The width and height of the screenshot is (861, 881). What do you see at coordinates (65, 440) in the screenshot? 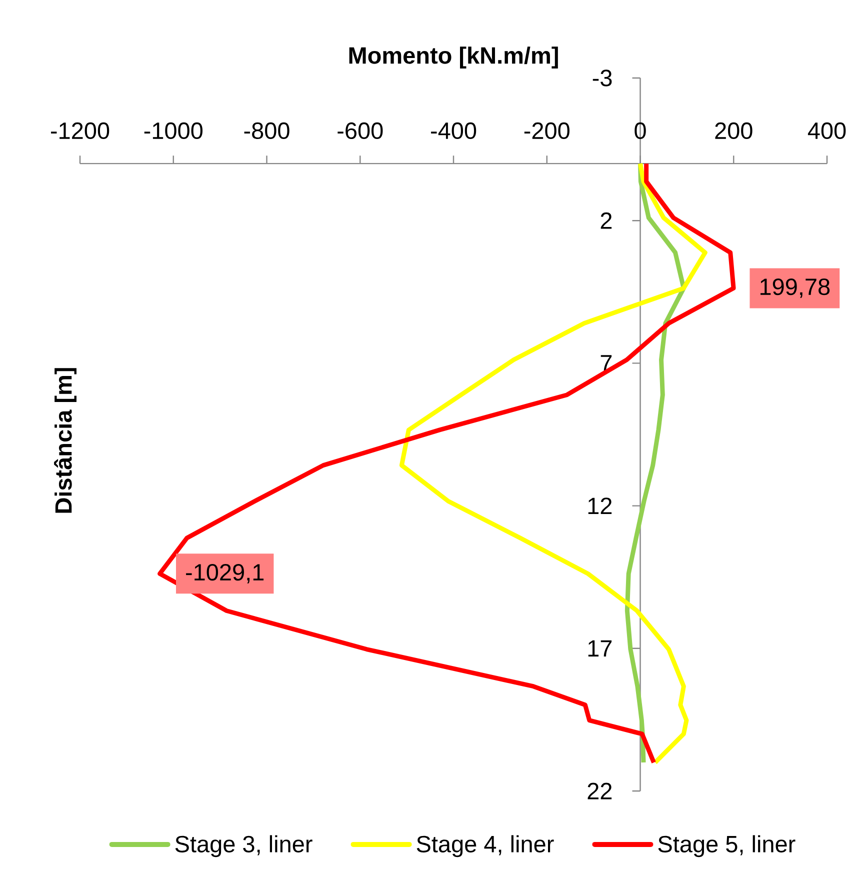
I see `y-axis-title: Distância [m]` at bounding box center [65, 440].